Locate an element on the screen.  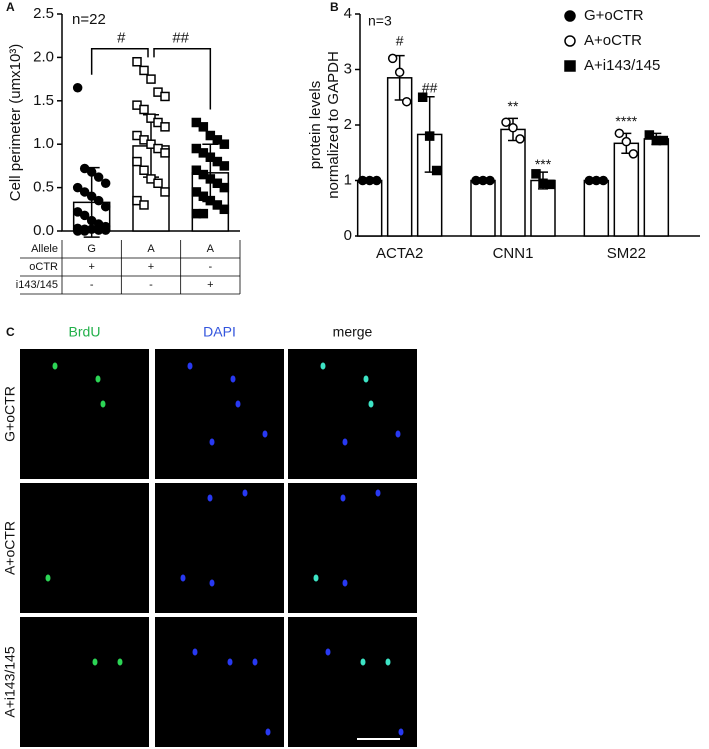
y-axis-label: normalized to GAPDH is located at coordinates (333, 125).